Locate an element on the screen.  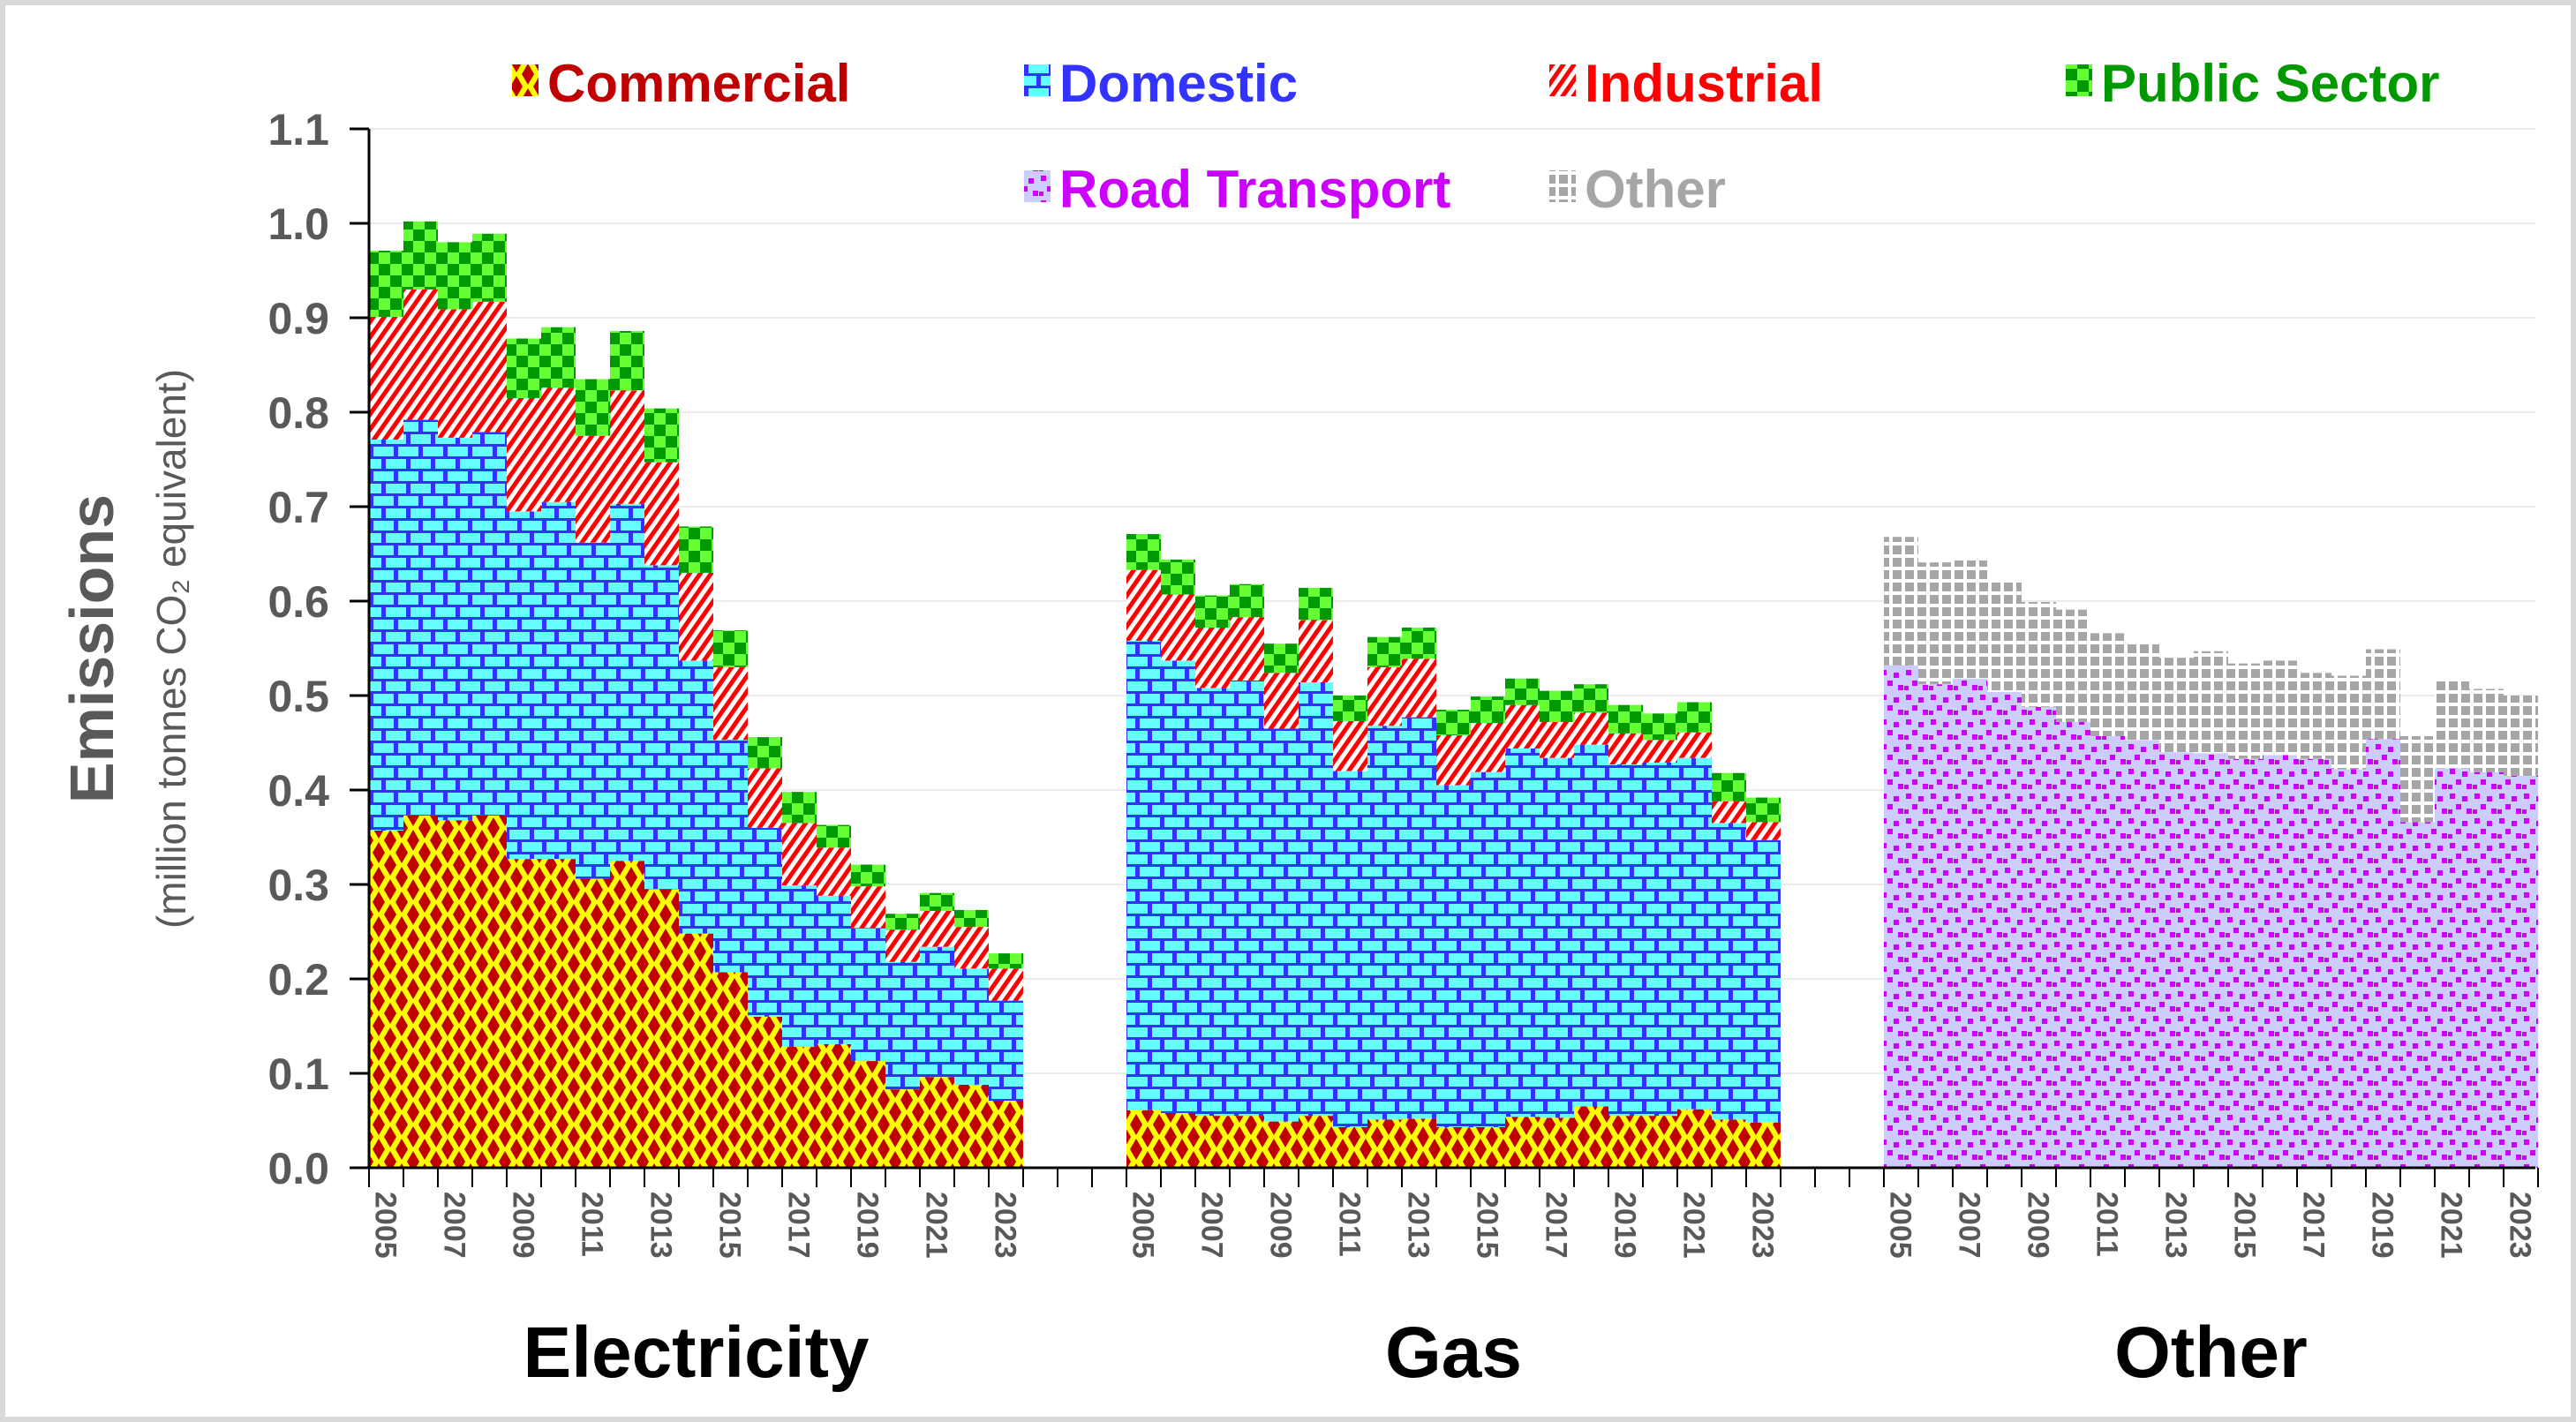
legend-label-other: Other is located at coordinates (1656, 189).